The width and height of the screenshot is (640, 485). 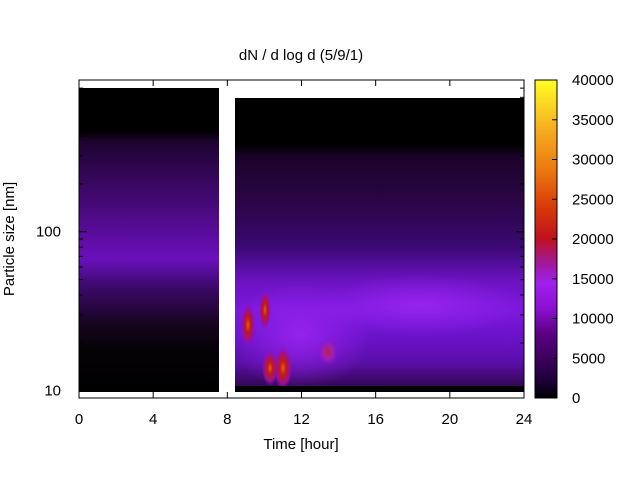 What do you see at coordinates (52, 391) in the screenshot?
I see `y-tick-label: 10` at bounding box center [52, 391].